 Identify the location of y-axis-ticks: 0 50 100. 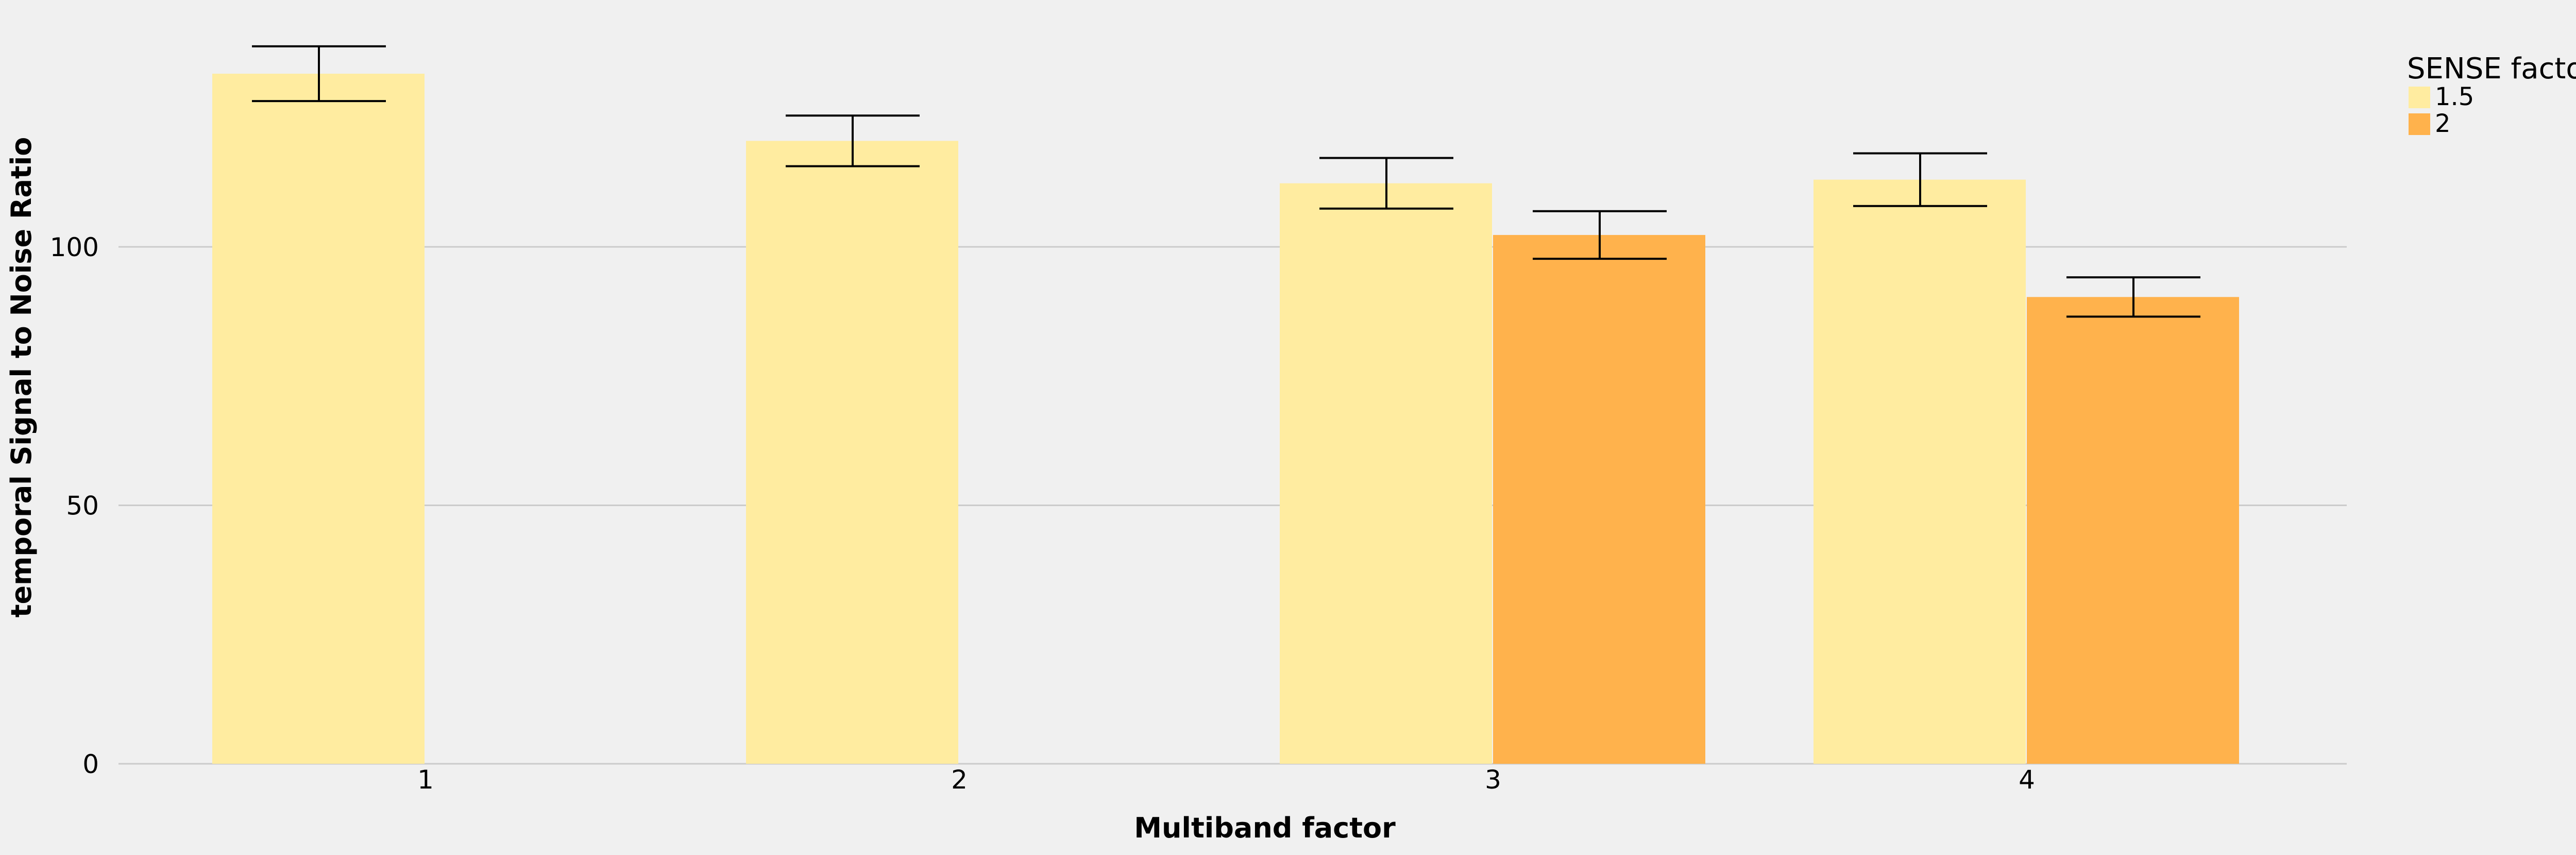
(74, 506).